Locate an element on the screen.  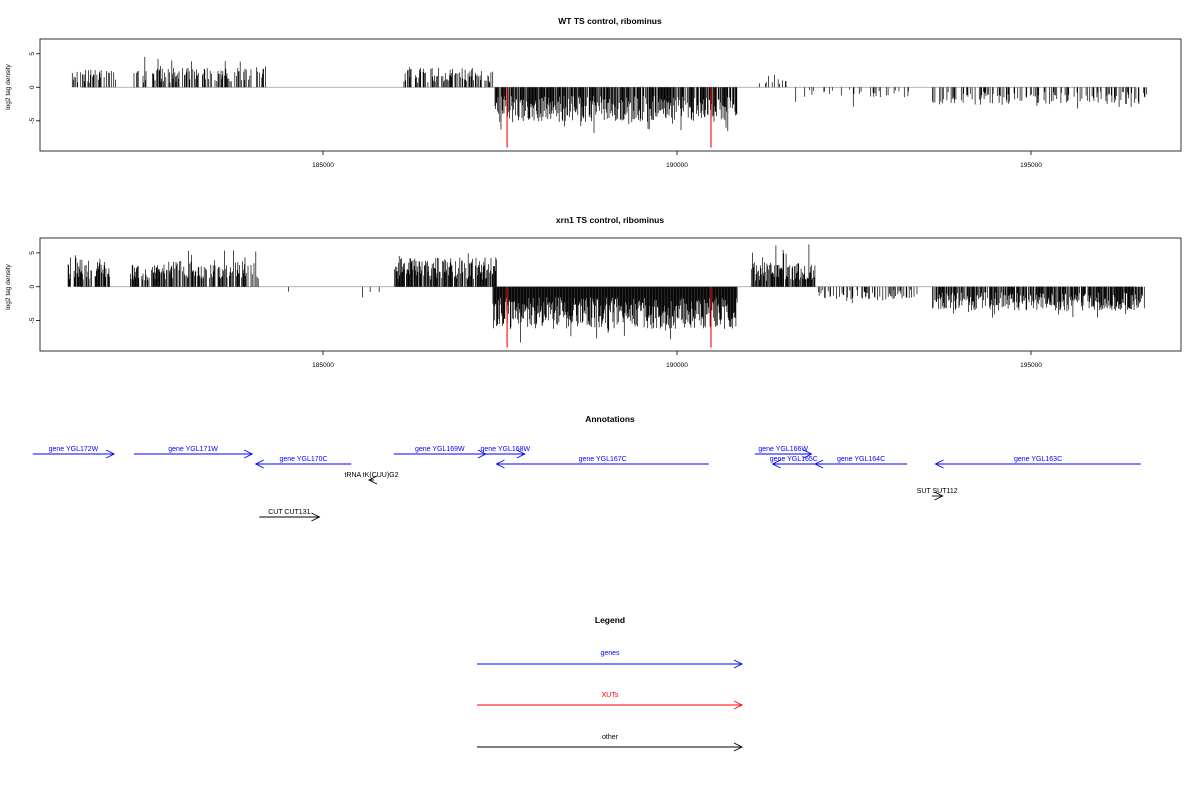
annotation-feature: gene YGL172W is located at coordinates (74, 452).